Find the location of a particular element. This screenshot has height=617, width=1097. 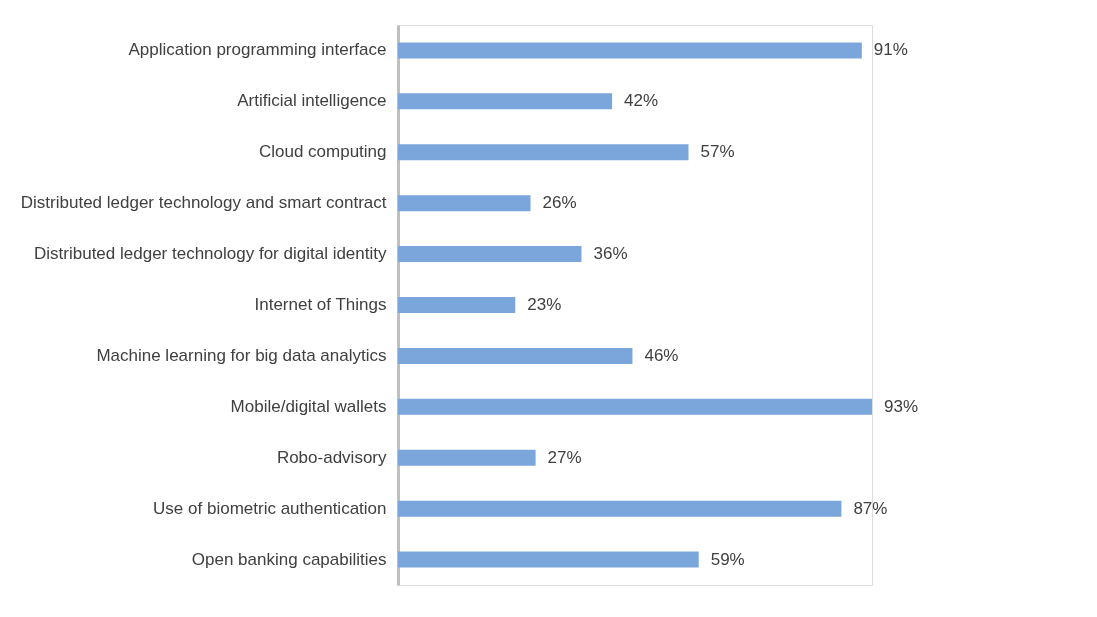

y-tick-label: Cloud computing is located at coordinates (322, 152).